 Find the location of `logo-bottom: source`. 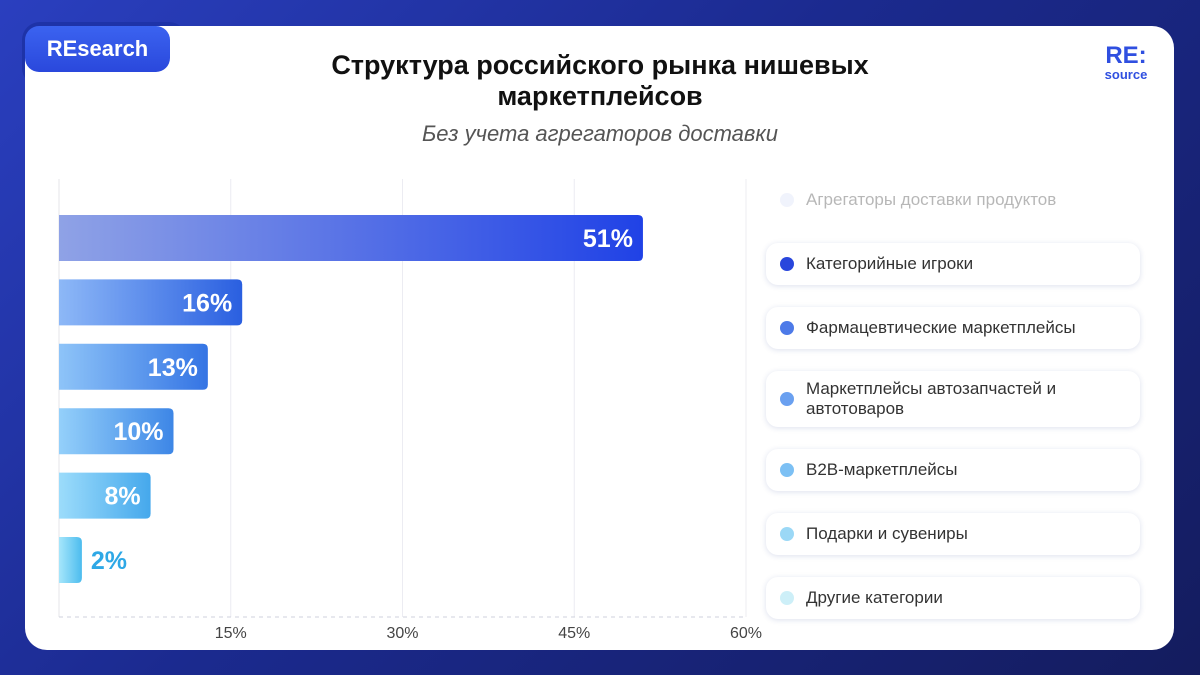

logo-bottom: source is located at coordinates (1126, 74).